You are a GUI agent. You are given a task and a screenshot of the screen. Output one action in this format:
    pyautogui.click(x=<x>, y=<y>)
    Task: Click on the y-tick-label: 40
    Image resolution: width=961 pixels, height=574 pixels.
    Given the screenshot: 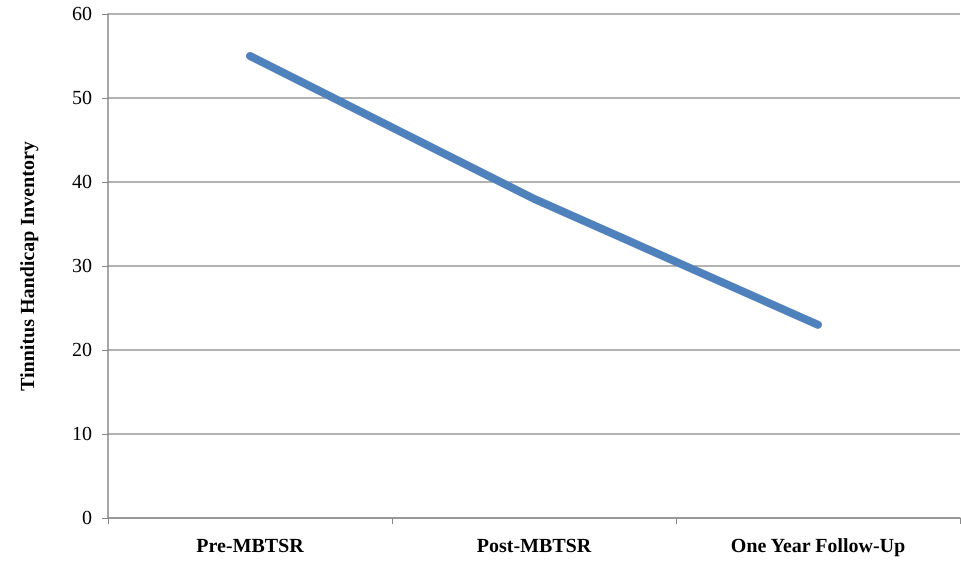 What is the action you would take?
    pyautogui.click(x=82, y=182)
    